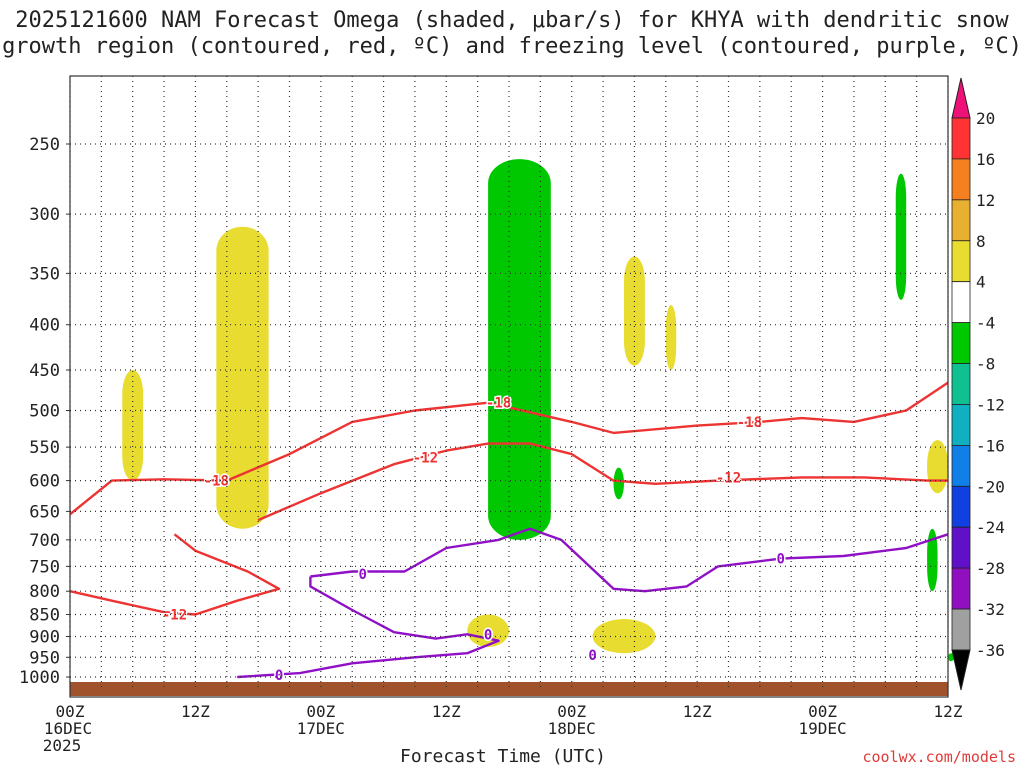 The height and width of the screenshot is (768, 1024). Describe the element at coordinates (572, 728) in the screenshot. I see `x-tick-date: 18DEC` at that location.